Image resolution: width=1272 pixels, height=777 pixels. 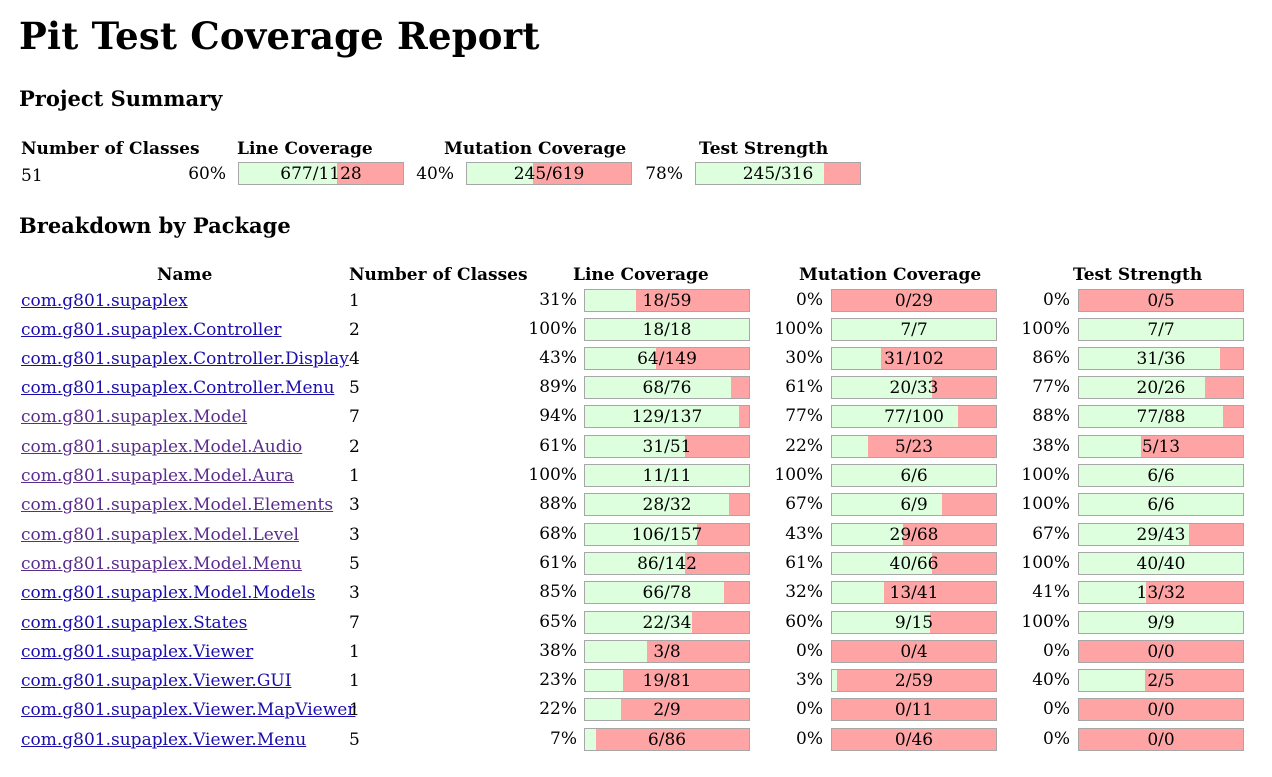 I want to click on mutation-coverage-pct: 32%, so click(x=804, y=592).